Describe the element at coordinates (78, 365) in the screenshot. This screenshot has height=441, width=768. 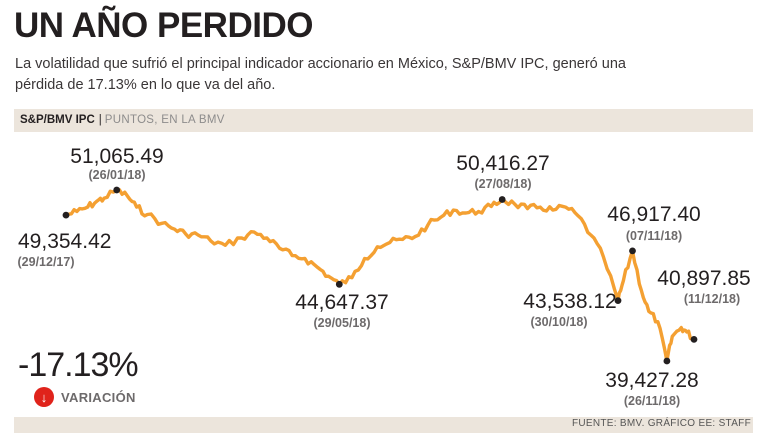
I see `variation-value: -17.13%` at that location.